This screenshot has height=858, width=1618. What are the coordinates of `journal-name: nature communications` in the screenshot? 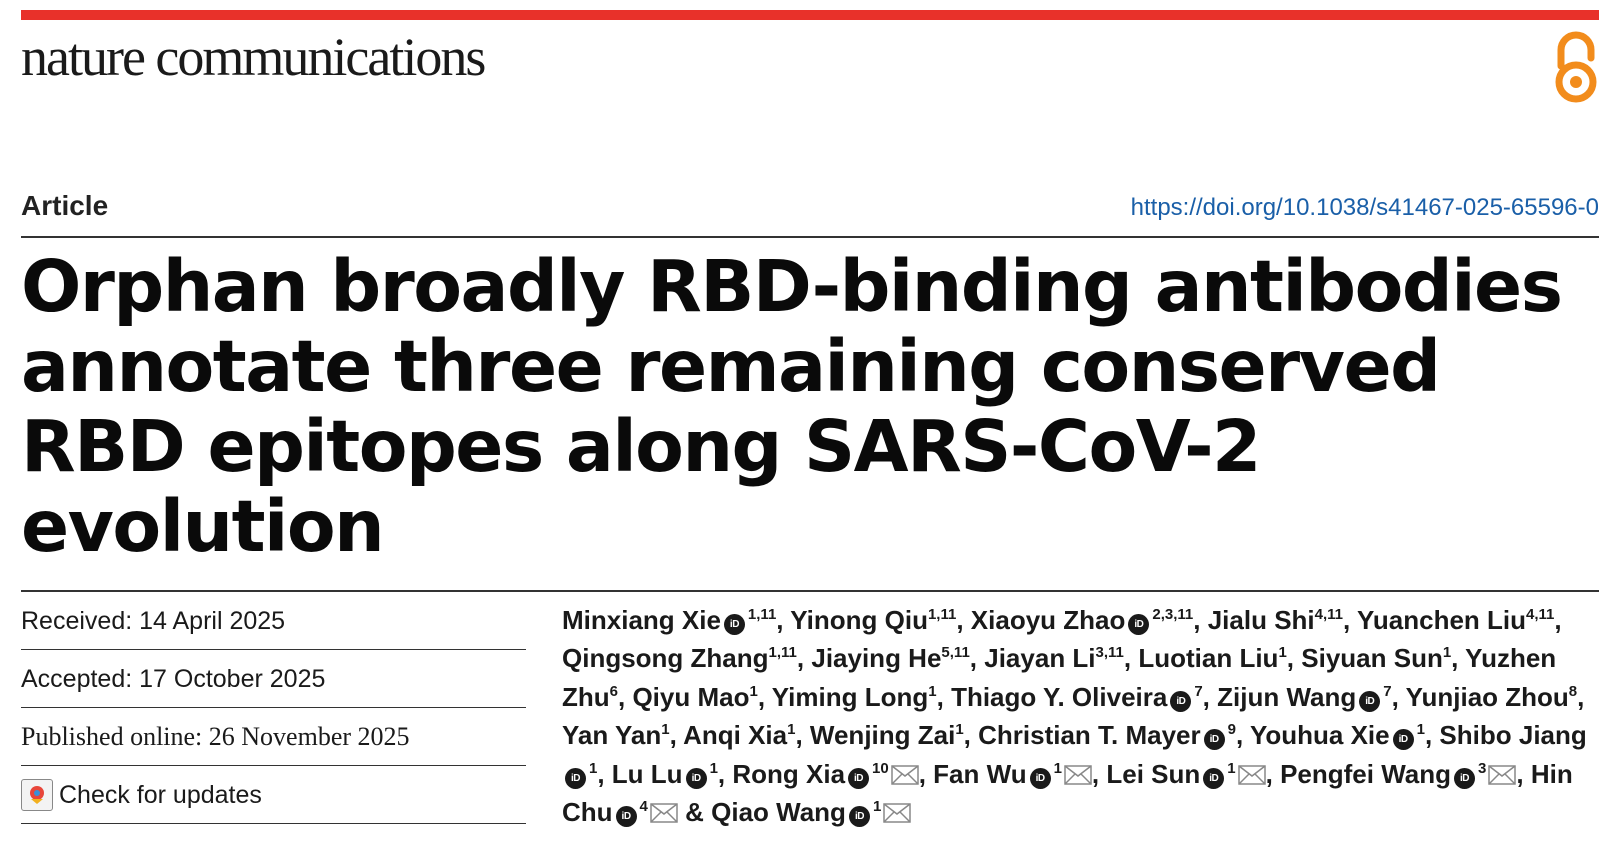 It's located at (253, 57).